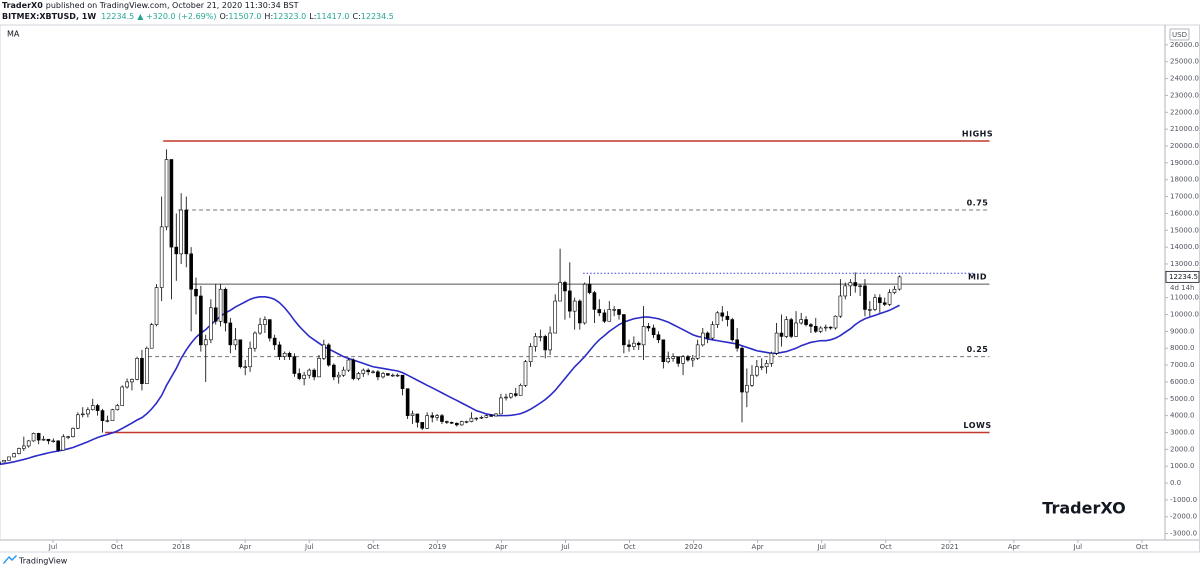  Describe the element at coordinates (950, 547) in the screenshot. I see `x-tick-label: 2021` at that location.